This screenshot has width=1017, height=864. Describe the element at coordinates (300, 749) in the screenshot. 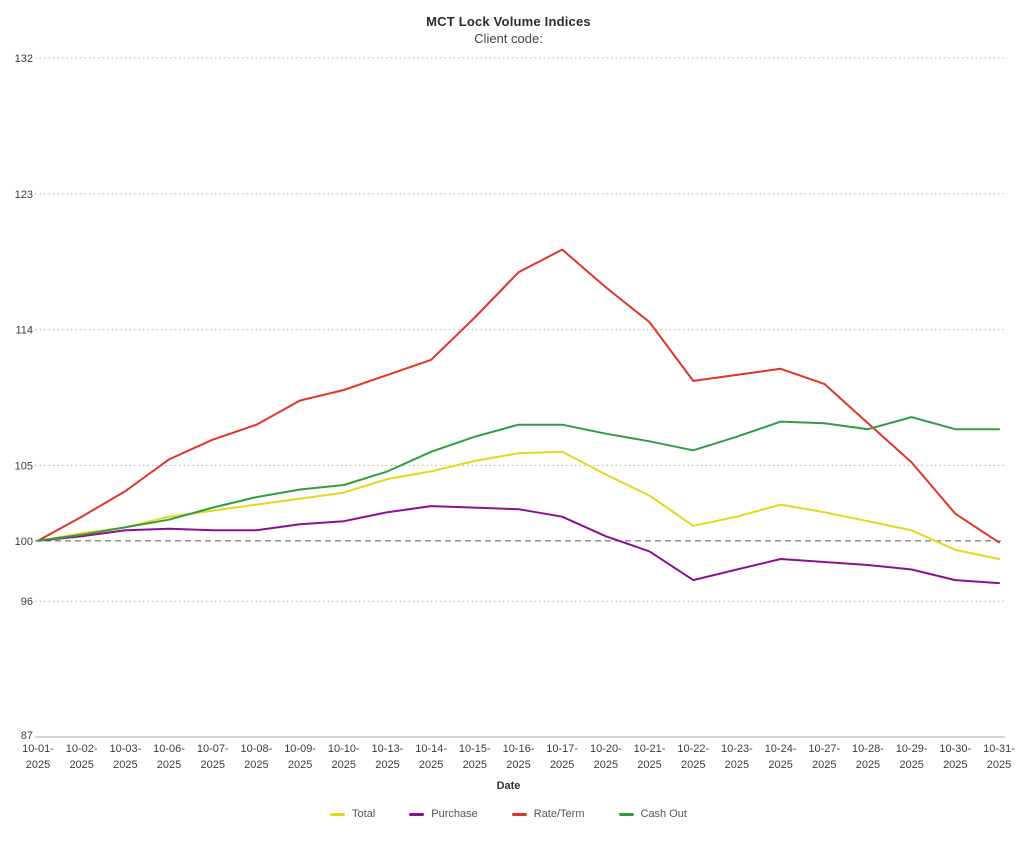

I see `x-tick-label: 10-09-` at that location.